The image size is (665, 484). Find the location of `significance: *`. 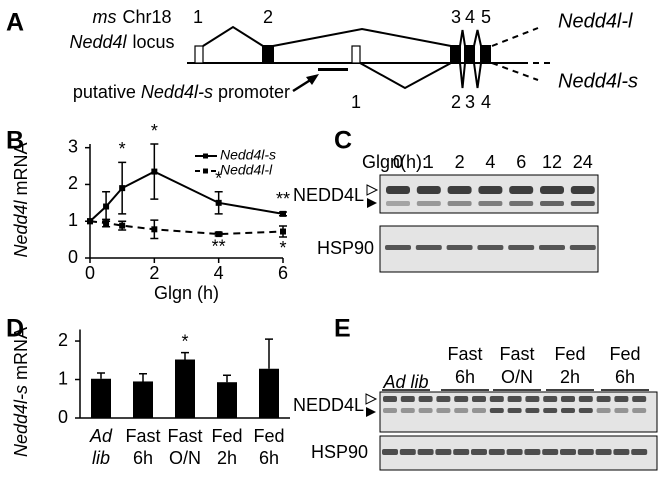

significance: * is located at coordinates (122, 149).